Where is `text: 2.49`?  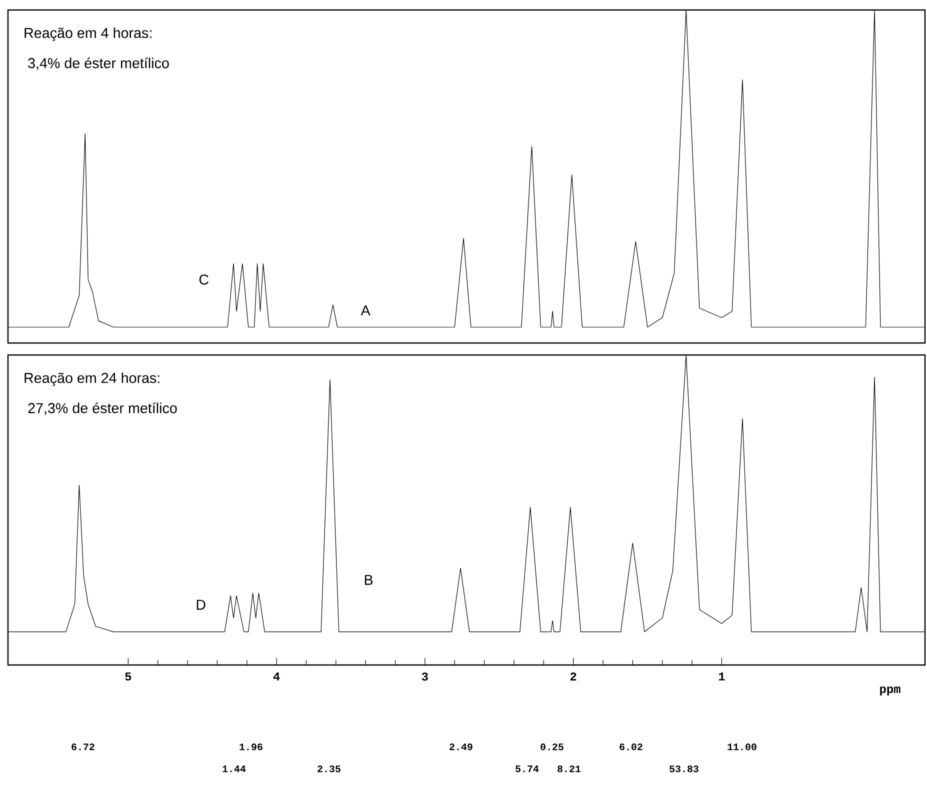 text: 2.49 is located at coordinates (461, 747).